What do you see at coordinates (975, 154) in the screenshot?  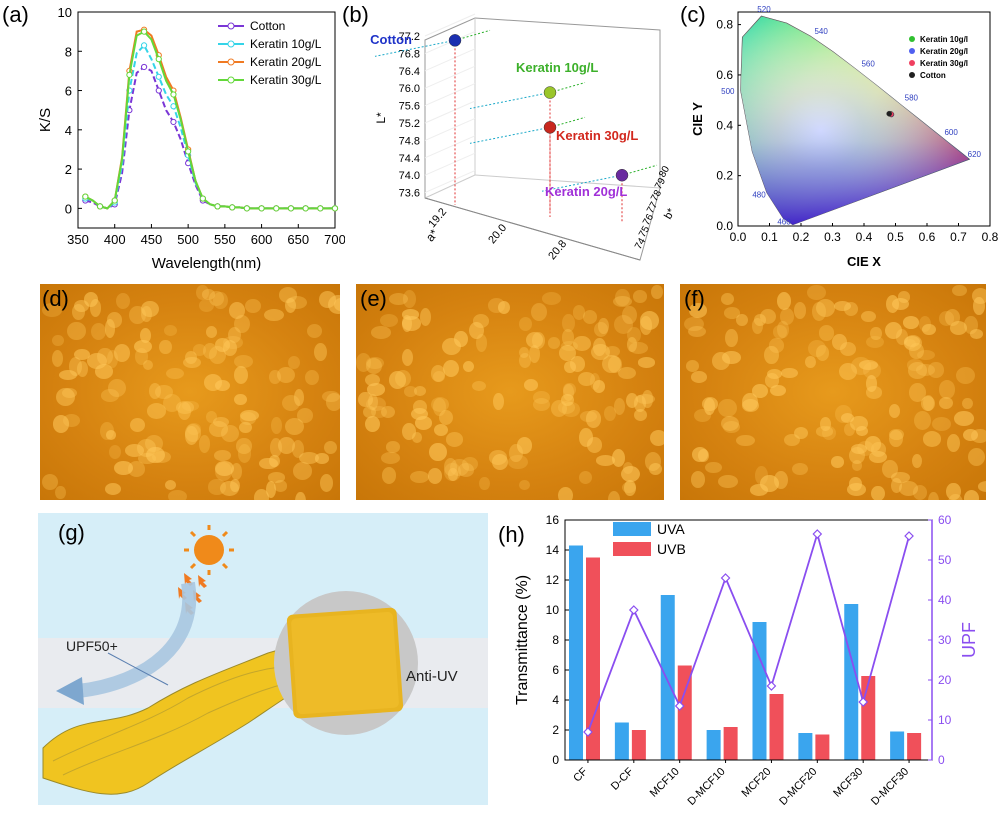 I see `wavelength-label: 620` at bounding box center [975, 154].